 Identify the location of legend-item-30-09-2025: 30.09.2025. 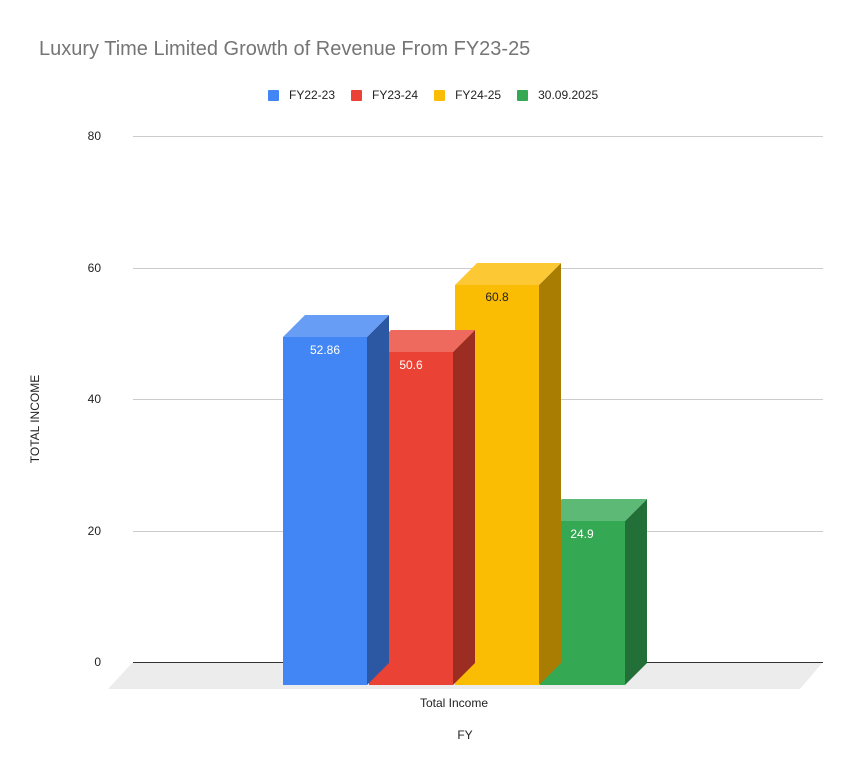
(557, 95).